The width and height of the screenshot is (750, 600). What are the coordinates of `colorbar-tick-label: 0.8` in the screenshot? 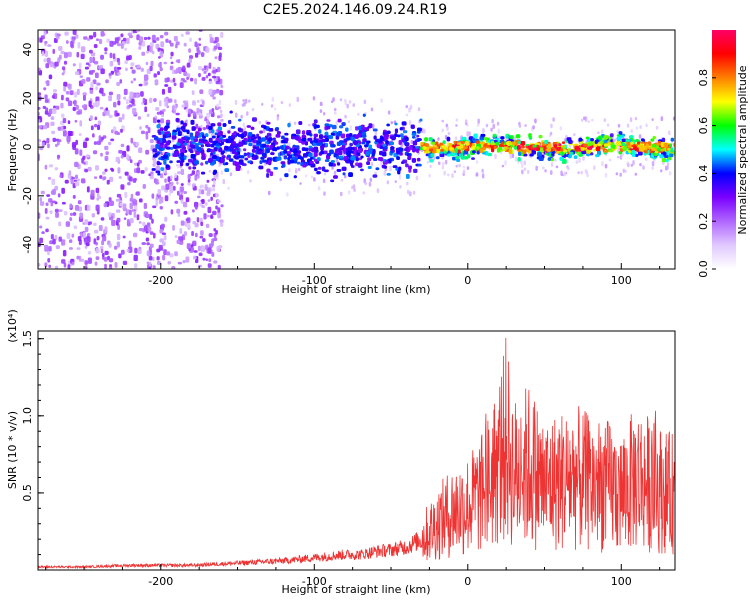 It's located at (703, 78).